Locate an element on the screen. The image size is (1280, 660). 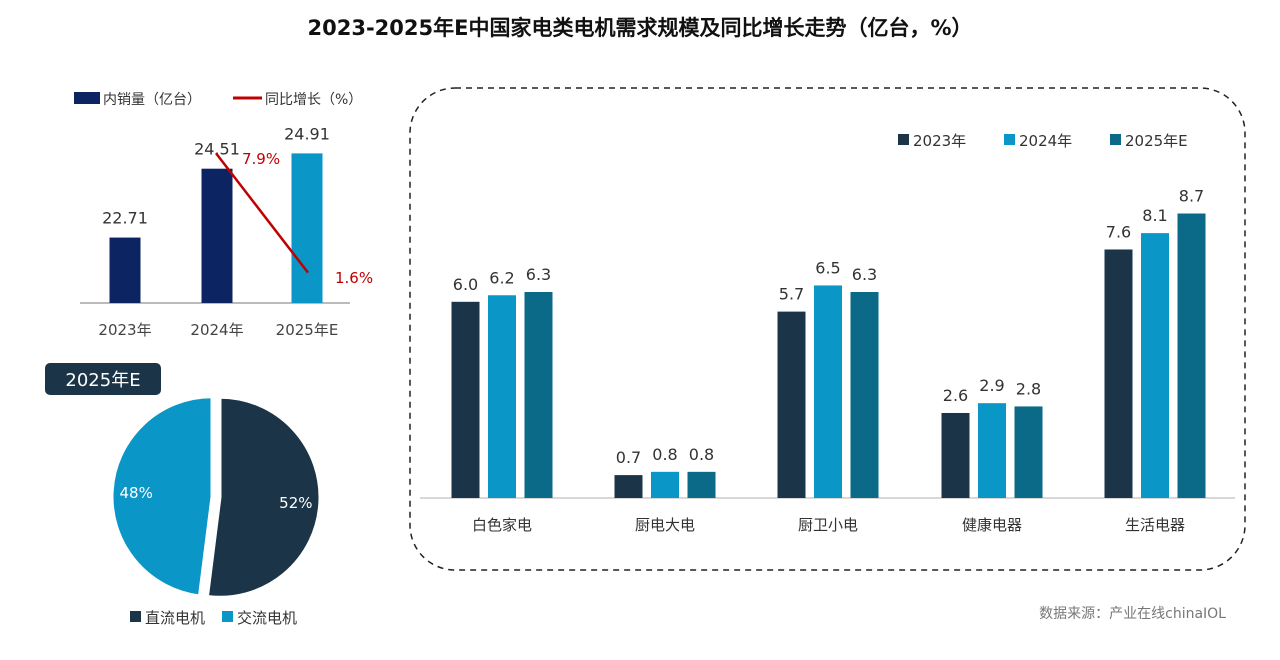
legend-label-1: 2024年 is located at coordinates (1045, 141).